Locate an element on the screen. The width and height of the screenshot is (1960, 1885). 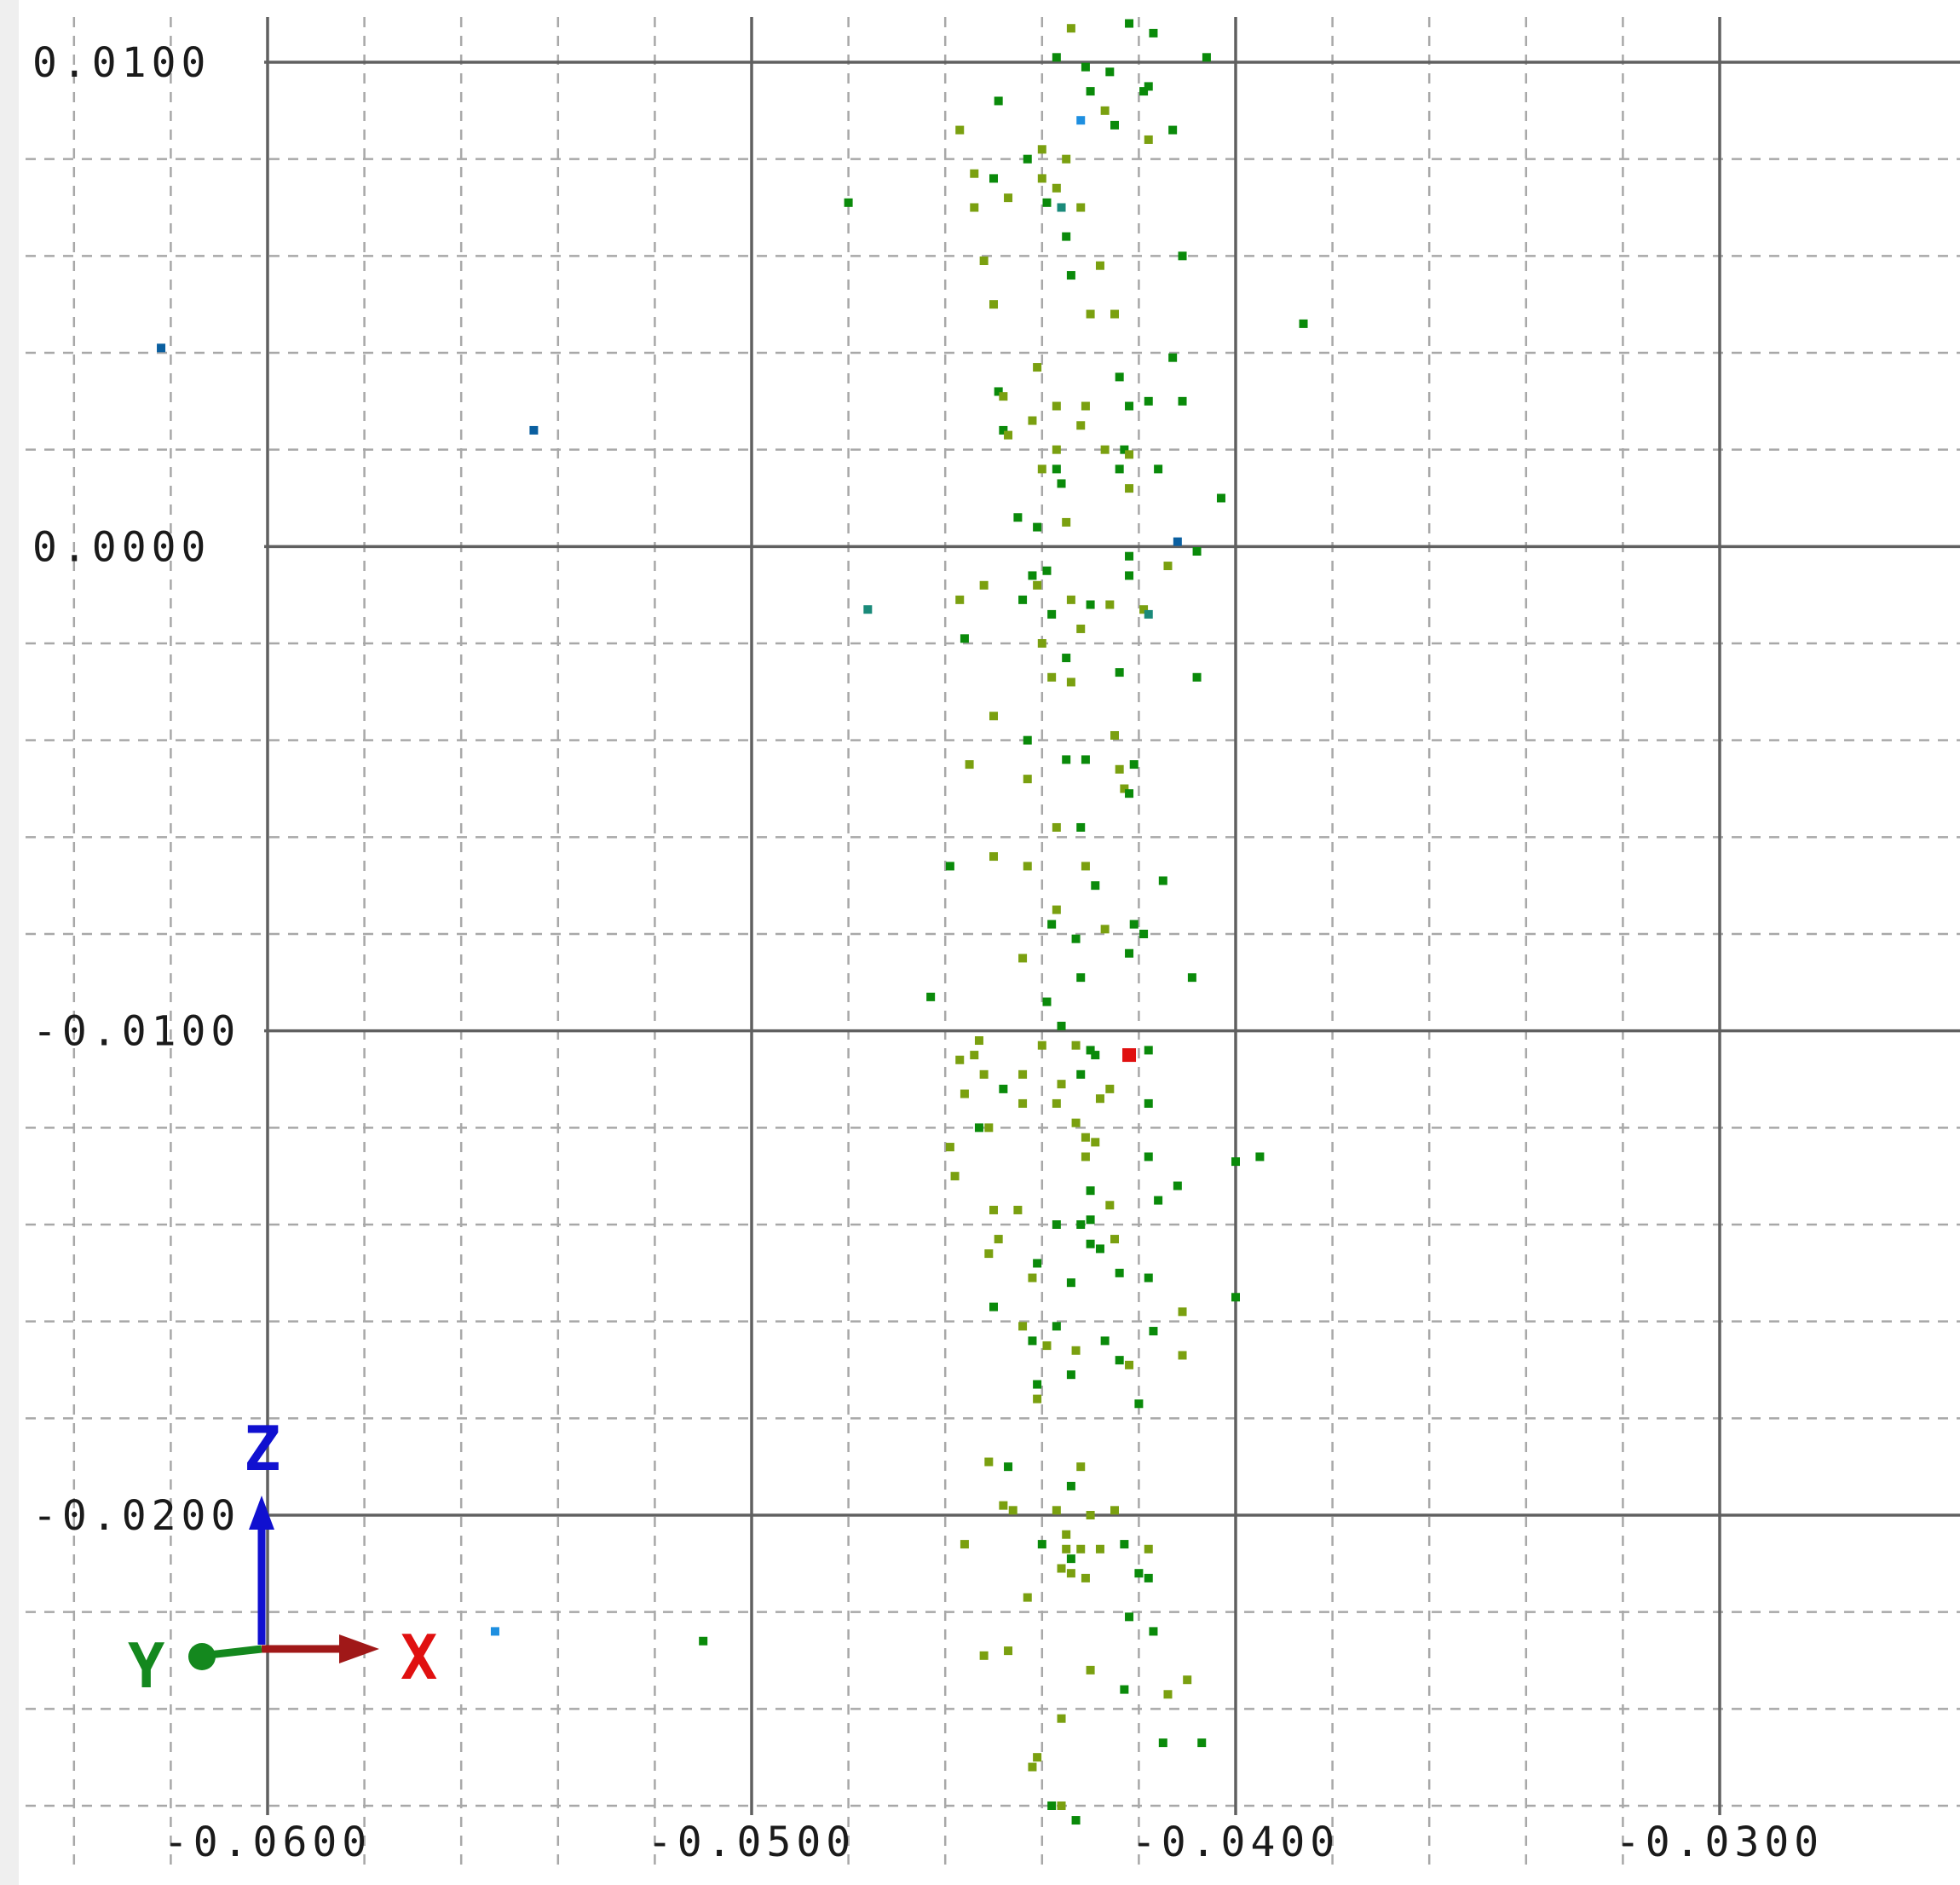
y-axis-label: Y is located at coordinates (146, 1666).